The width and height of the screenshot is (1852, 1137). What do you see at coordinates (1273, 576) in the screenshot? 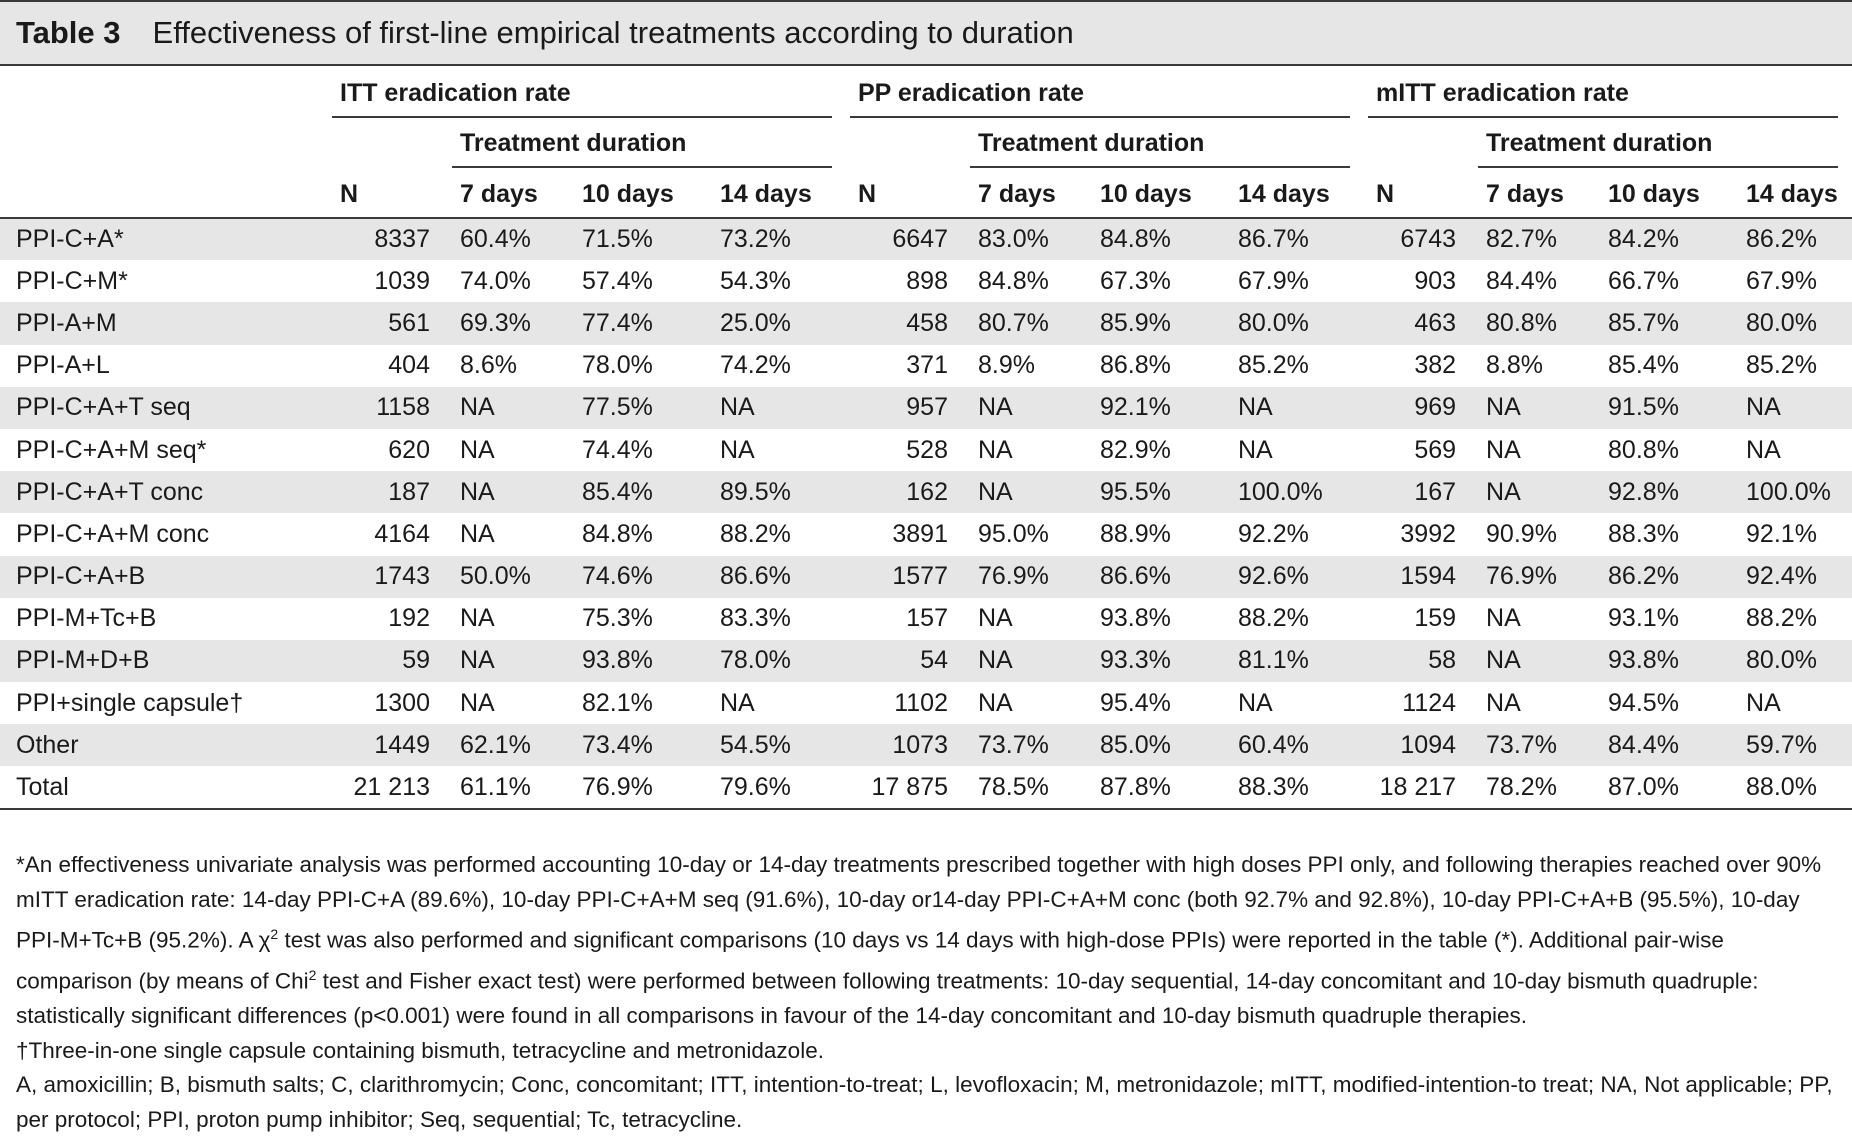
I see `cell-rate: 92.6%` at bounding box center [1273, 576].